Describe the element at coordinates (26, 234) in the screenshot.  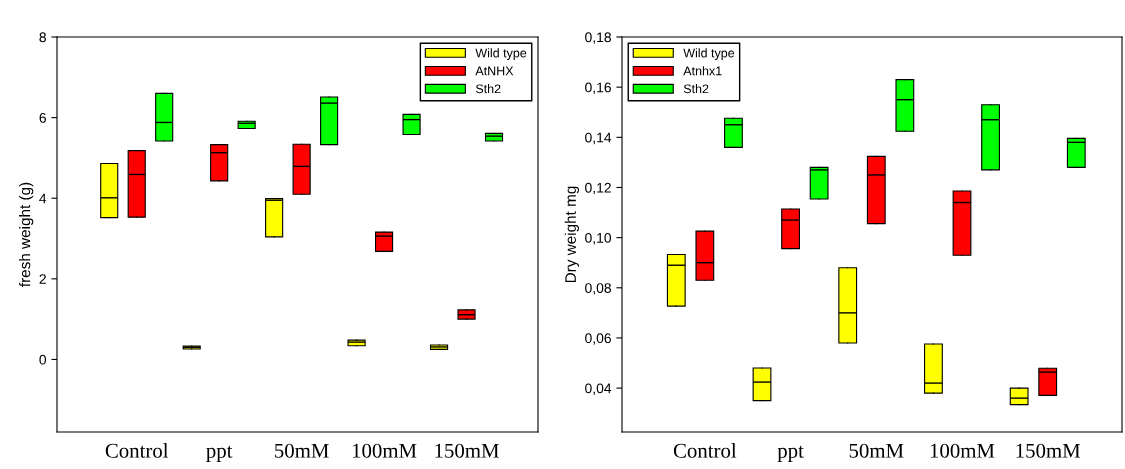
I see `y-axis-title: fresh weight (g)` at that location.